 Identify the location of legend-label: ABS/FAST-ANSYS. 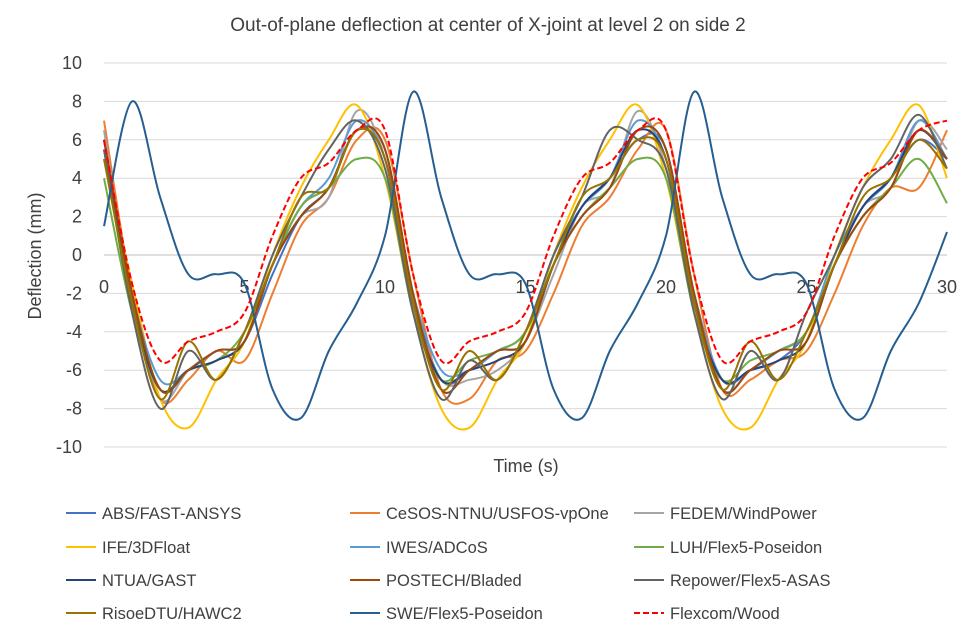
(171, 514).